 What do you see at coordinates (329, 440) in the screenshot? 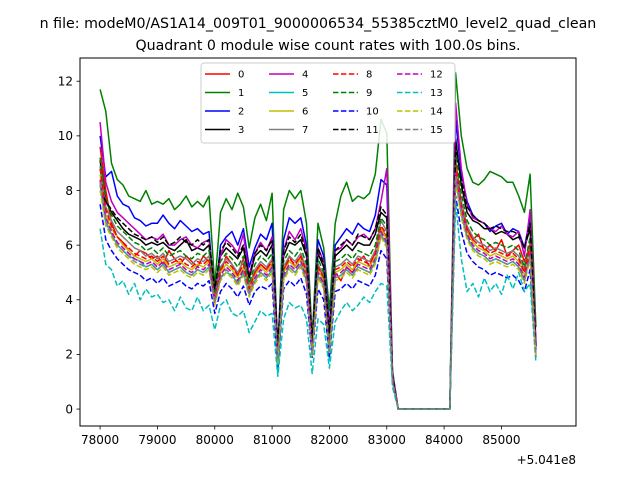
I see `x-tick-label: 82000` at bounding box center [329, 440].